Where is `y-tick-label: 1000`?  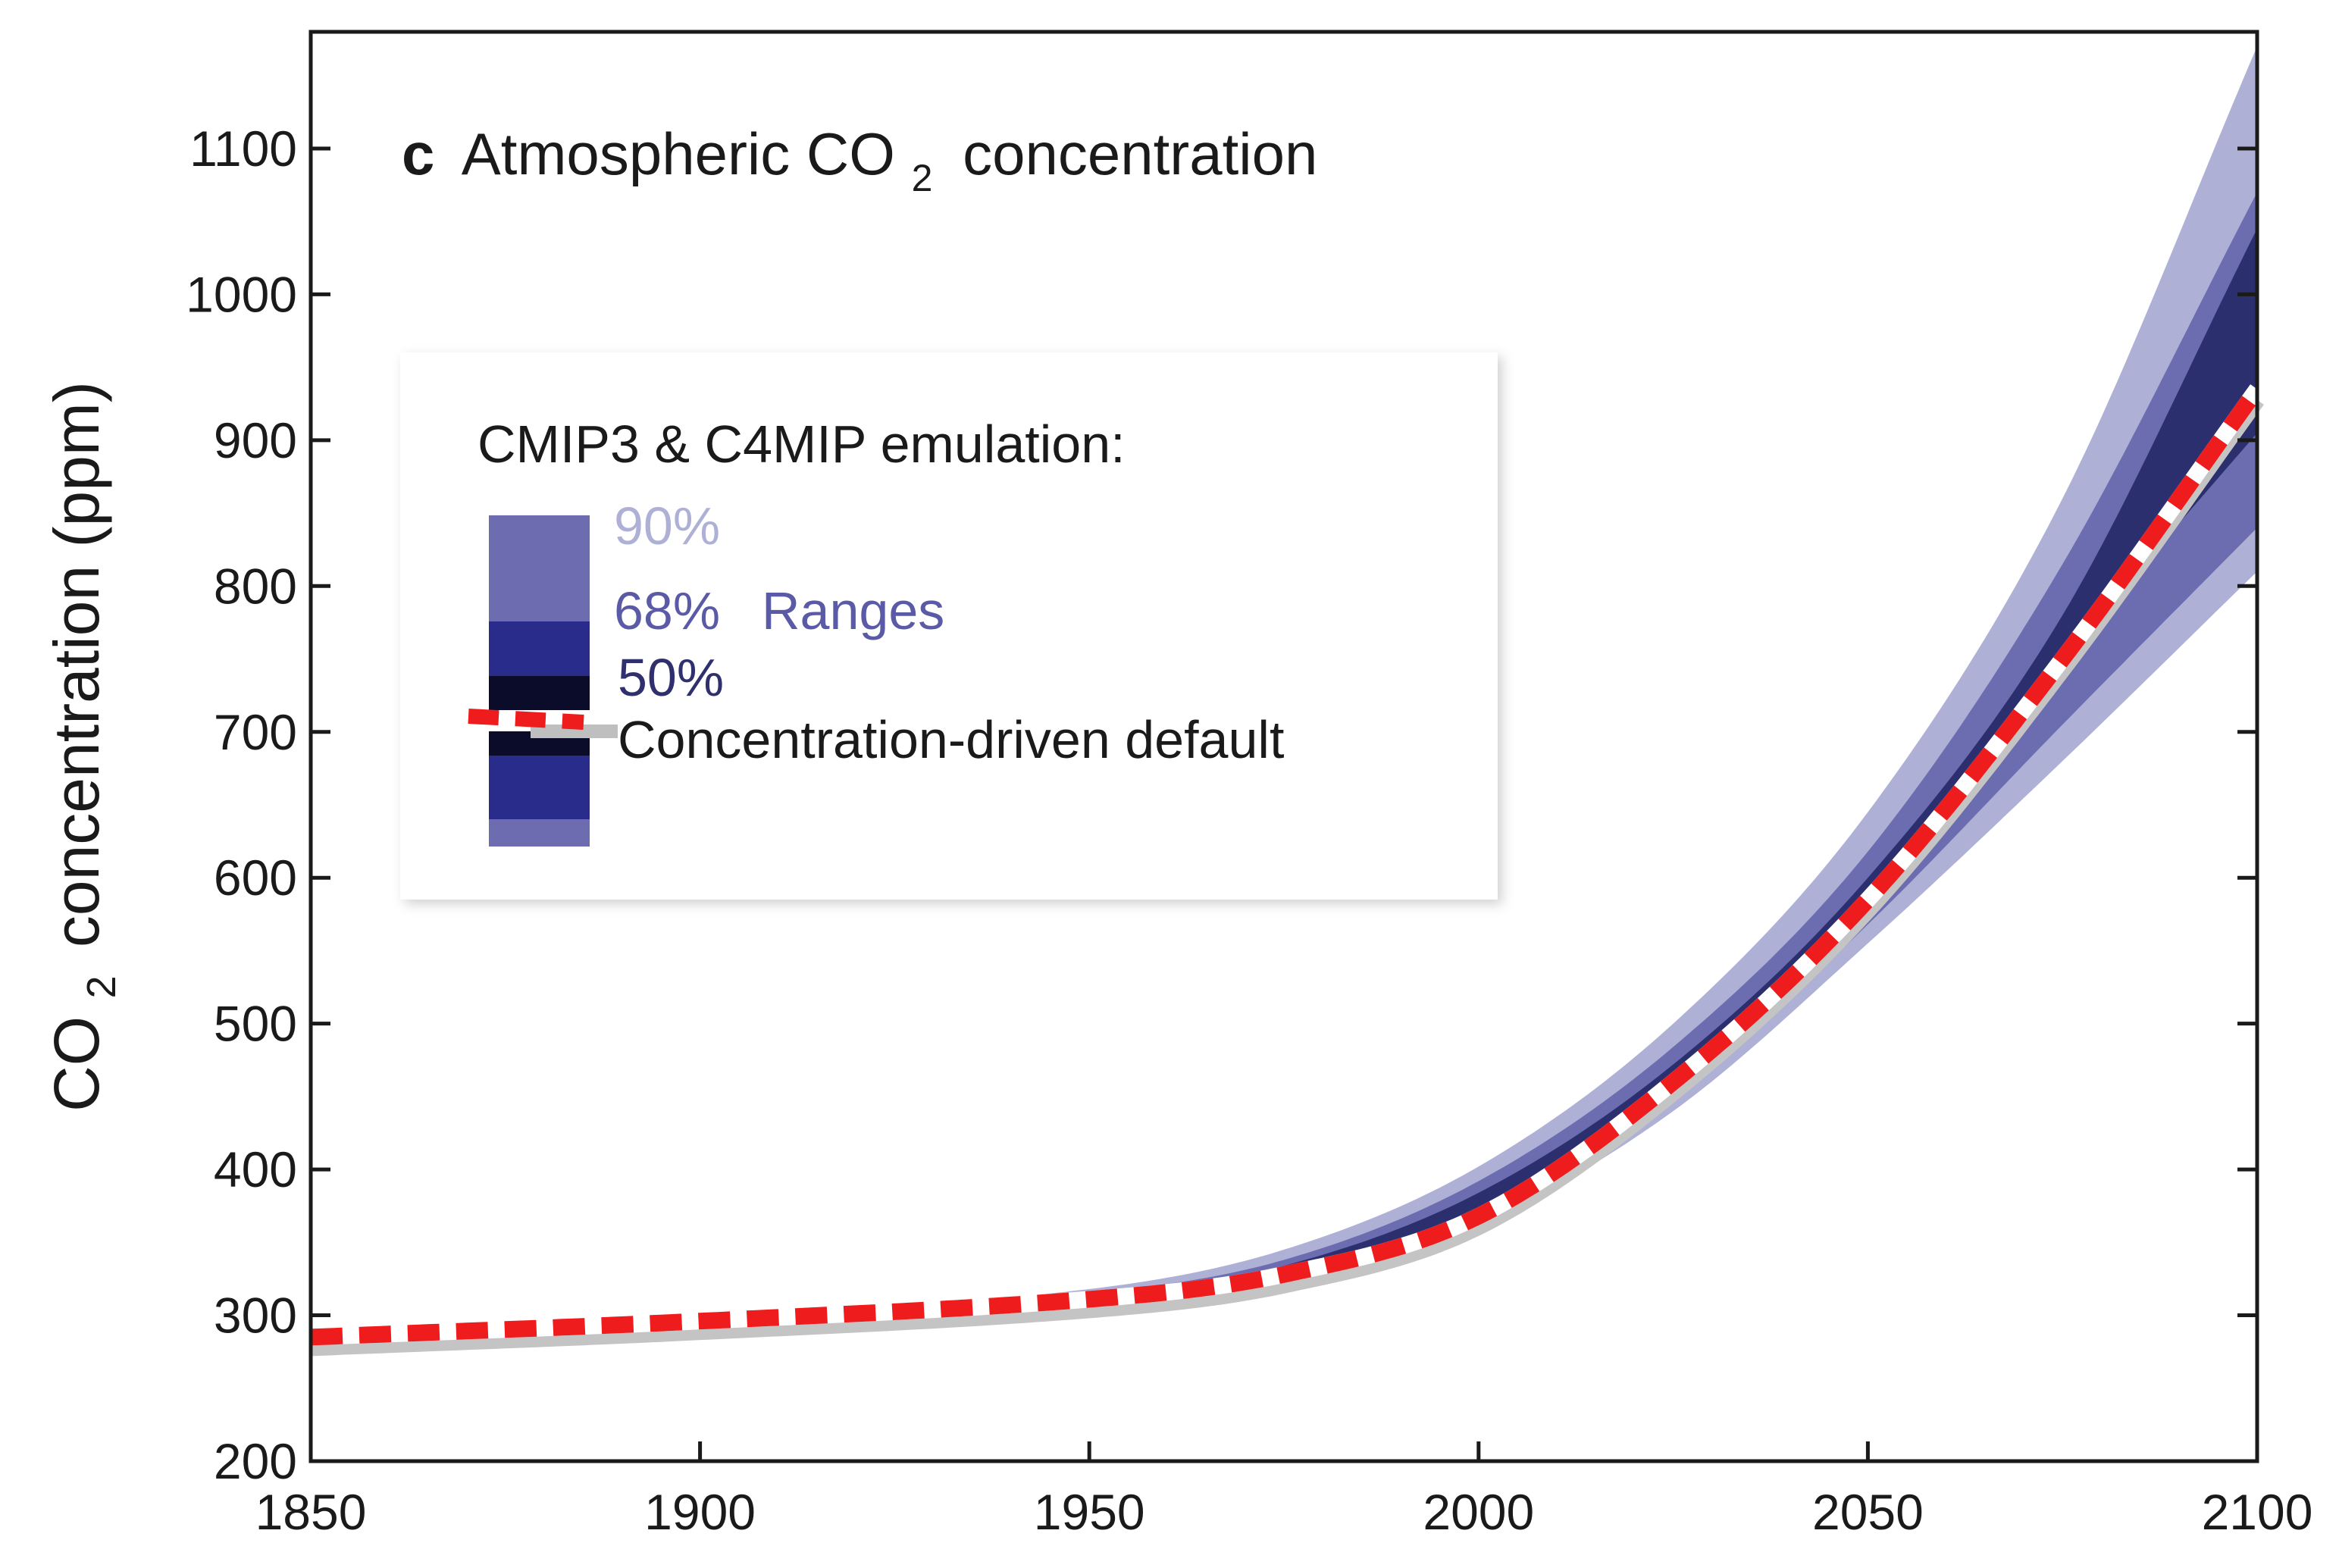
y-tick-label: 1000 is located at coordinates (241, 294).